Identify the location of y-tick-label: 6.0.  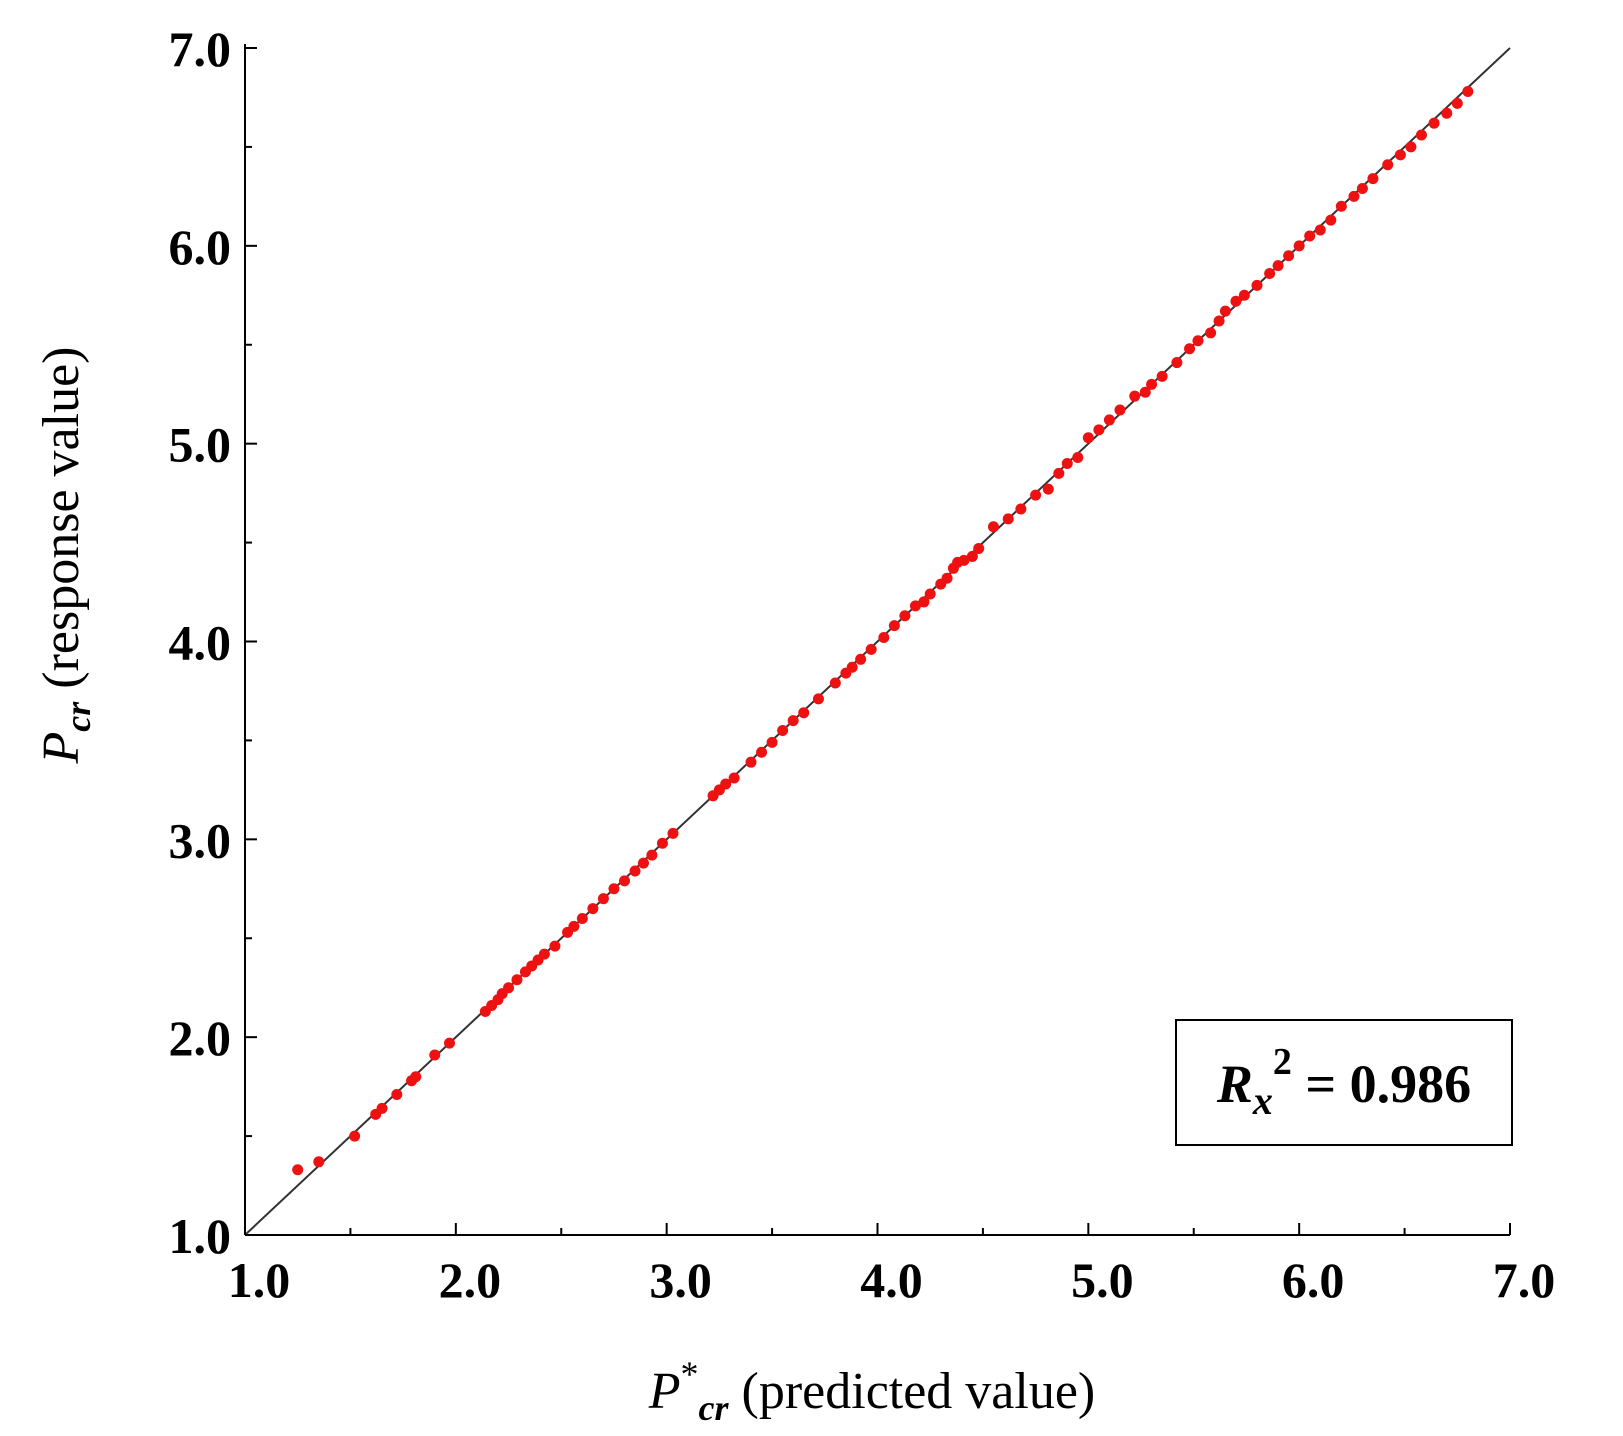
(200, 247).